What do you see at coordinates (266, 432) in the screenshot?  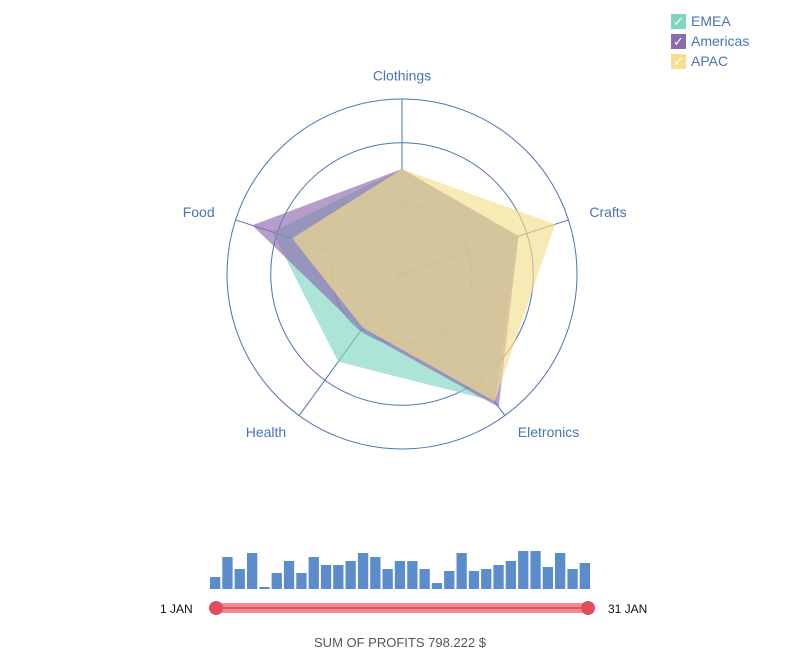 I see `axis-label-health: Health` at bounding box center [266, 432].